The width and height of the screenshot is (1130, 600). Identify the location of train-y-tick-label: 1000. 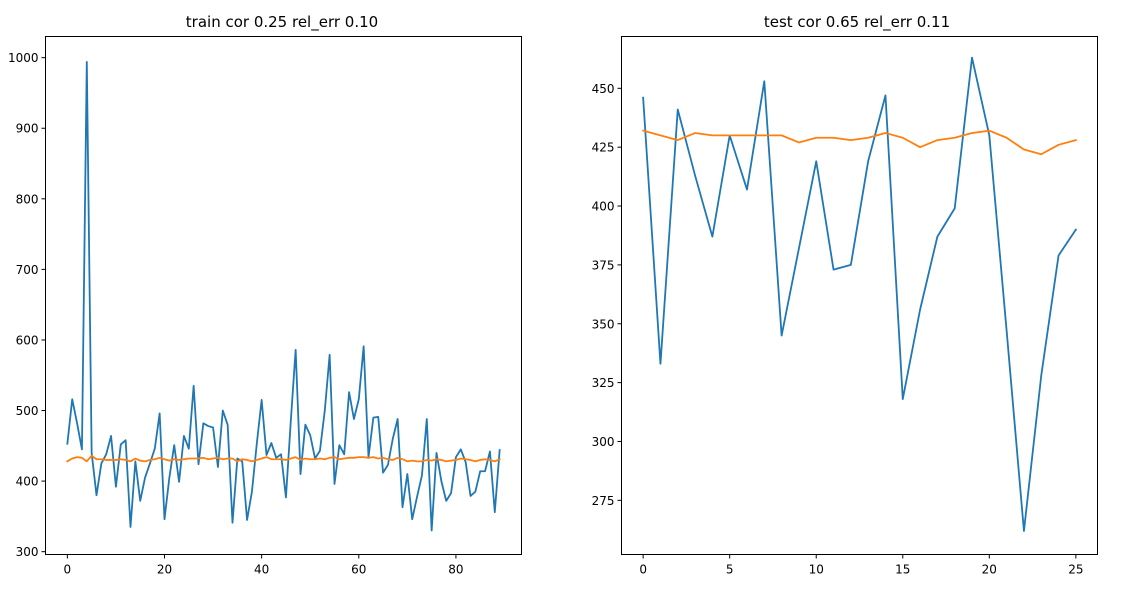
(23, 58).